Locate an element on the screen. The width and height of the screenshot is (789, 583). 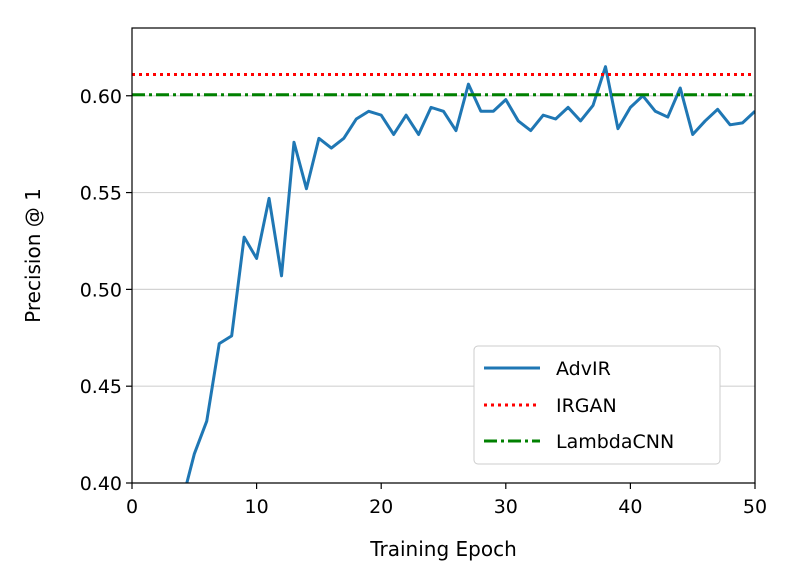
y-tick-label: 0.45 is located at coordinates (101, 387).